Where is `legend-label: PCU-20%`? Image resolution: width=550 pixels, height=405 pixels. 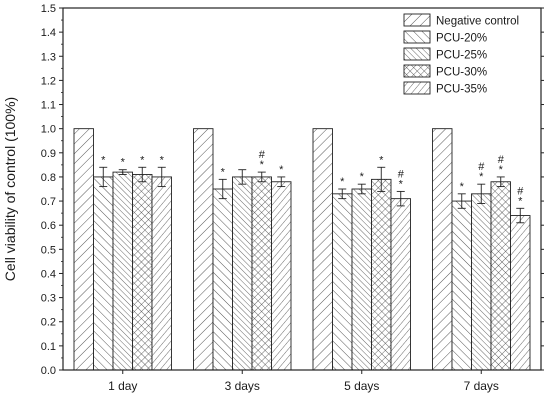
legend-label: PCU-20% is located at coordinates (461, 39).